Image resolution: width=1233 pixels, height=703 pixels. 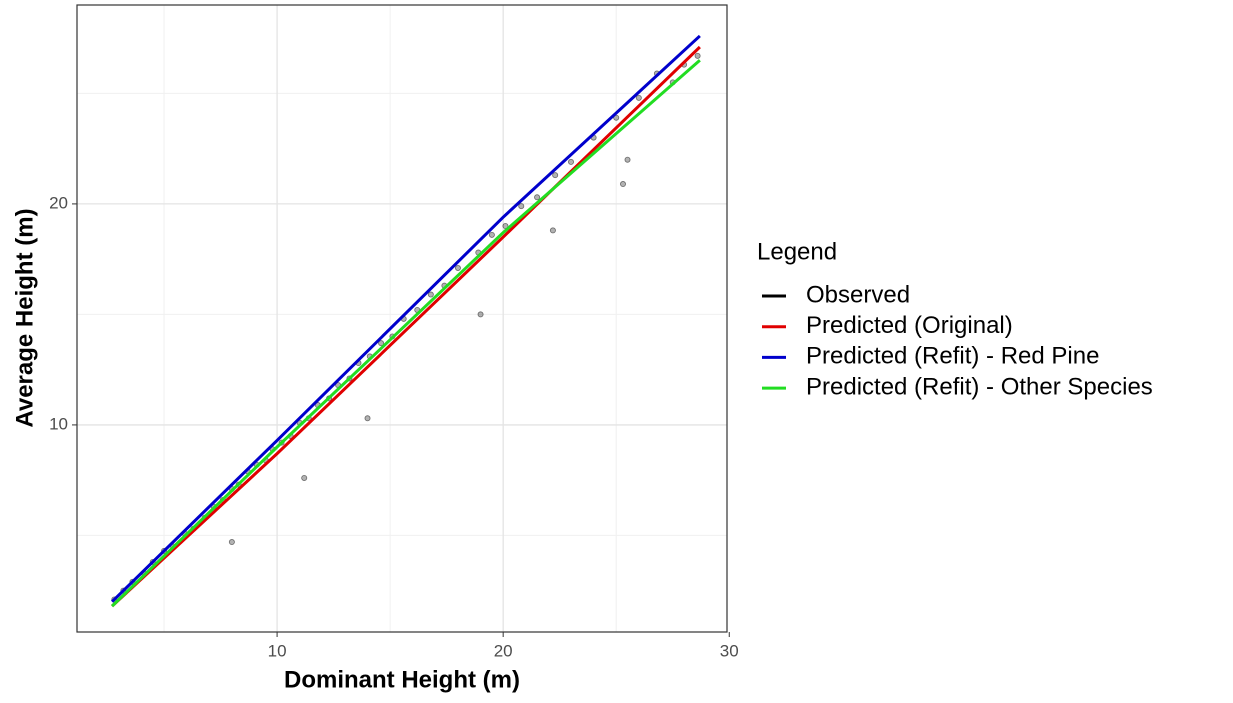 I want to click on legend-label: Predicted (Original), so click(x=909, y=325).